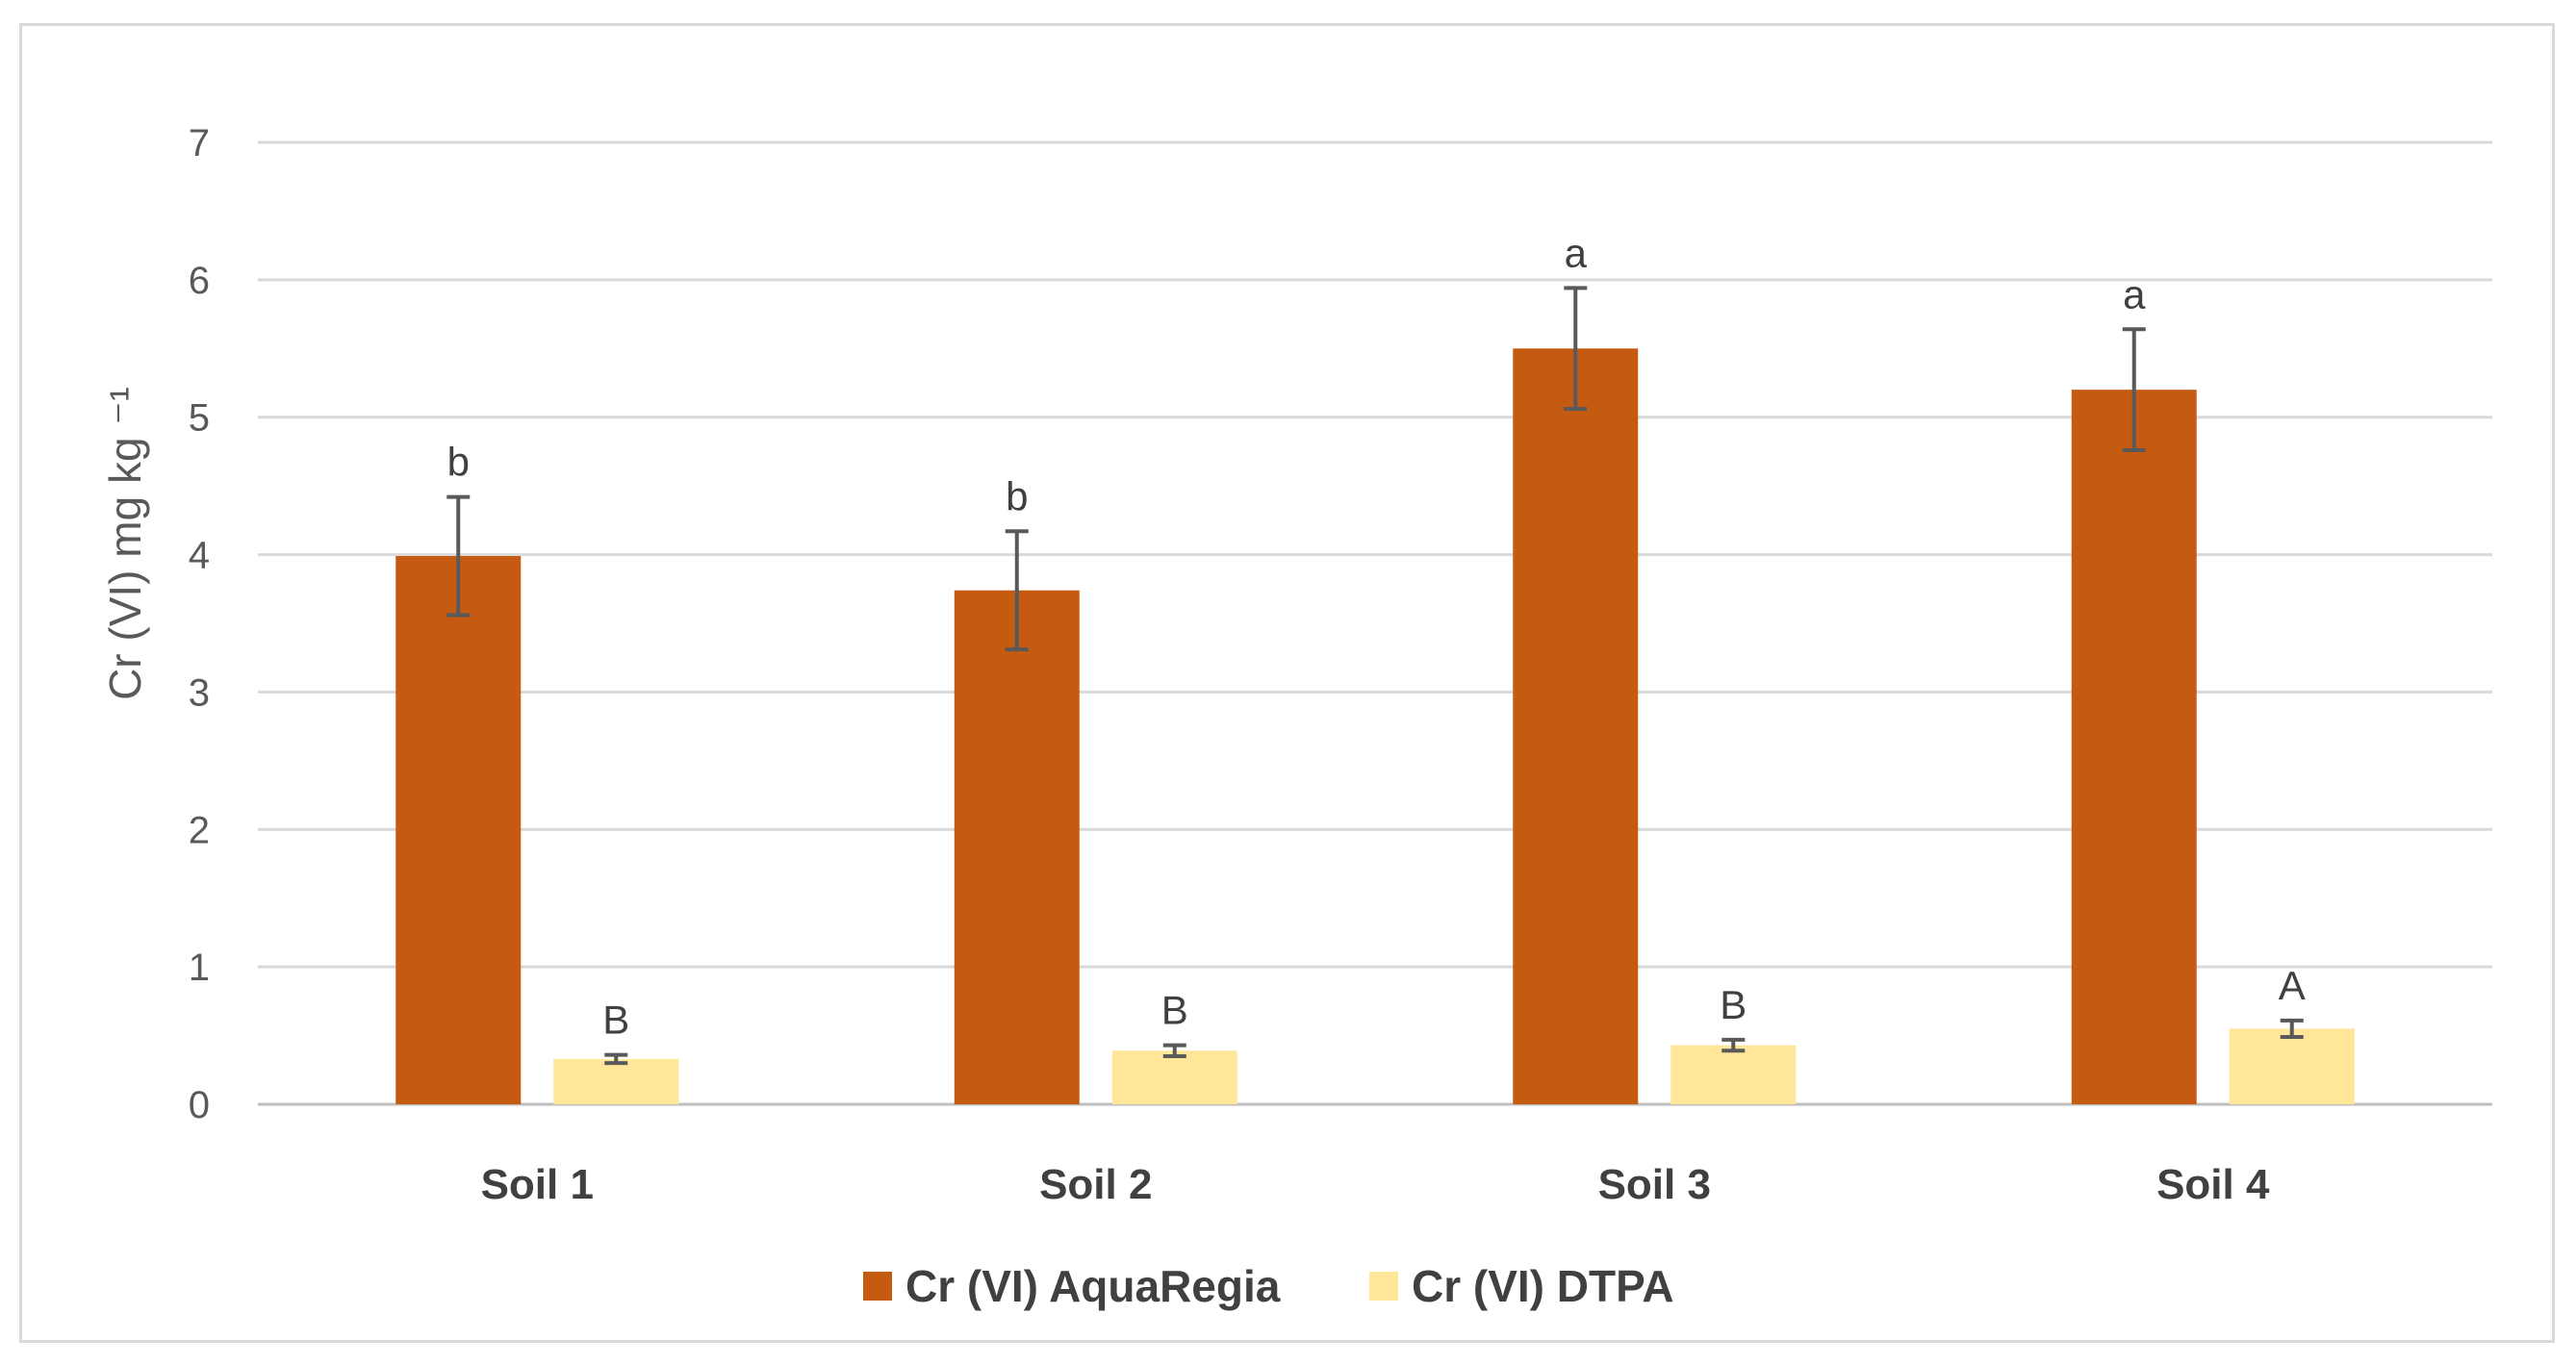 This screenshot has height=1365, width=2576. Describe the element at coordinates (125, 544) in the screenshot. I see `y-axis-title: Cr (VI) mg kg ⁻¹` at that location.